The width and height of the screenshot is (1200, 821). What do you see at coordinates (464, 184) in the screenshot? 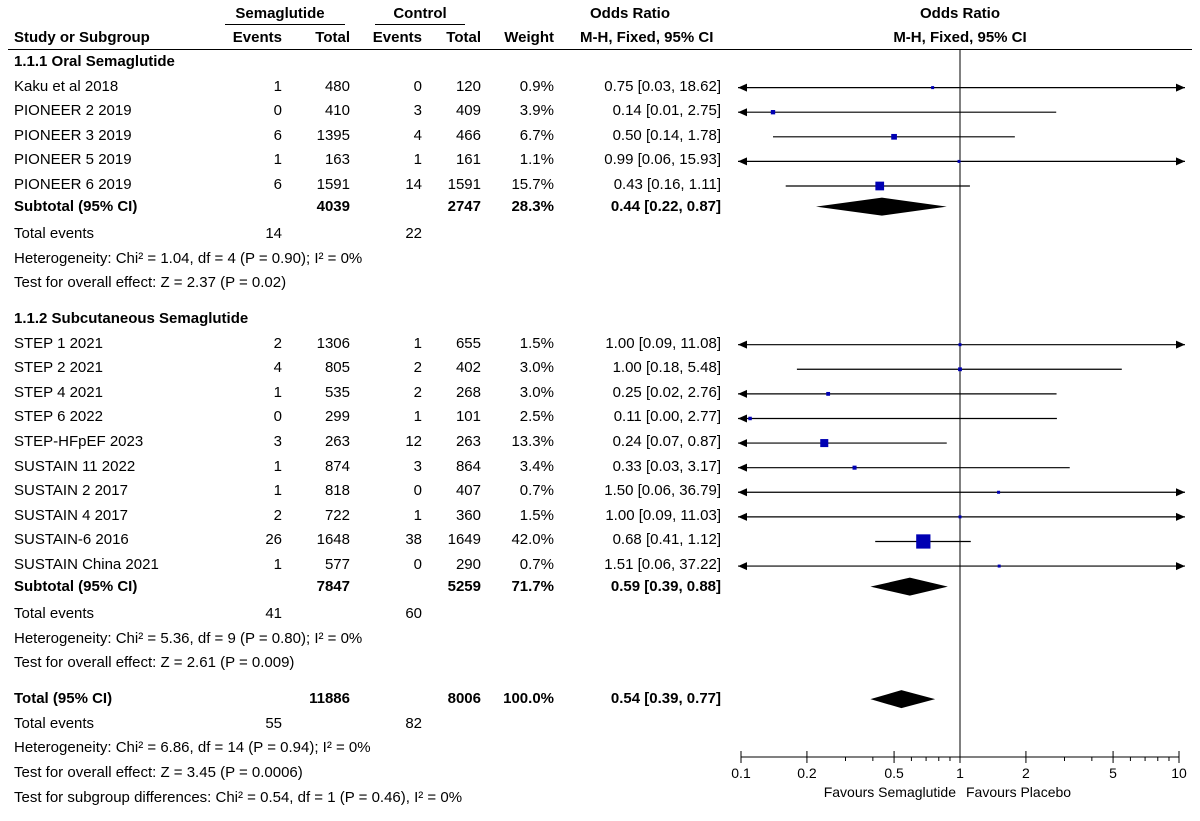
I see `total-control: 1591` at bounding box center [464, 184].